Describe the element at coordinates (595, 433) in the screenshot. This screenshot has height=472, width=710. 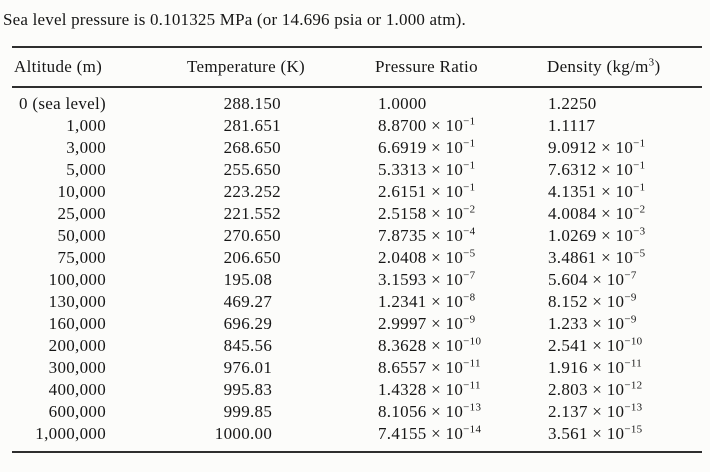
I see `density-cell: 3.561 × 10⁻¹⁵` at that location.